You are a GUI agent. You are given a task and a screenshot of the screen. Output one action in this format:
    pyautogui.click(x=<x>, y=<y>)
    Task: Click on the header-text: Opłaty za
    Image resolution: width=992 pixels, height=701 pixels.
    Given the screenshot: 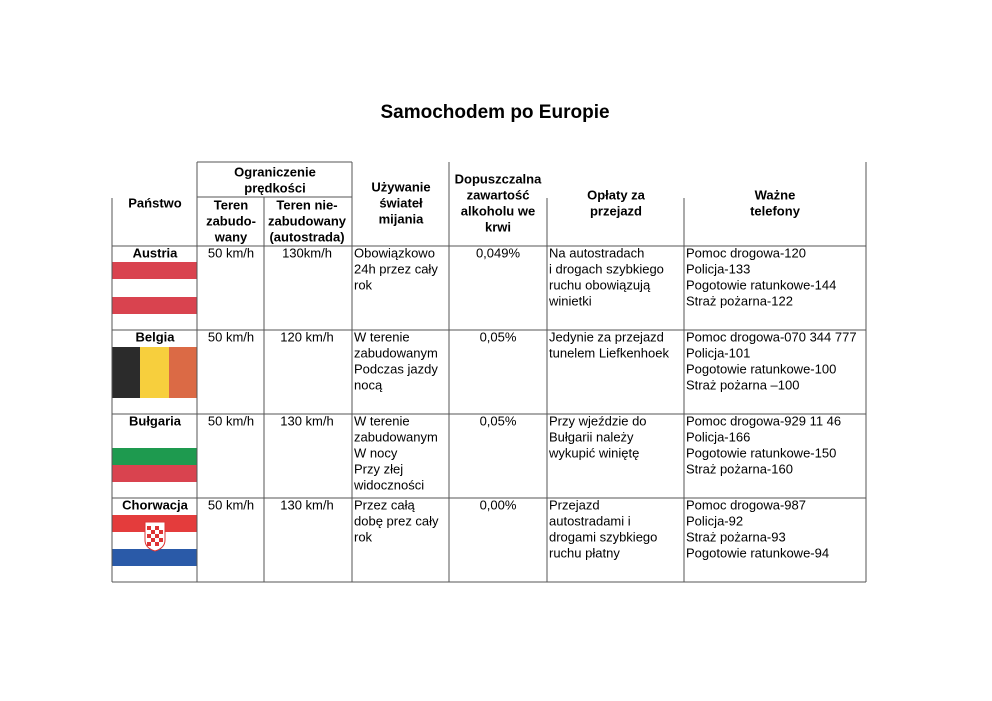 What is the action you would take?
    pyautogui.click(x=616, y=194)
    